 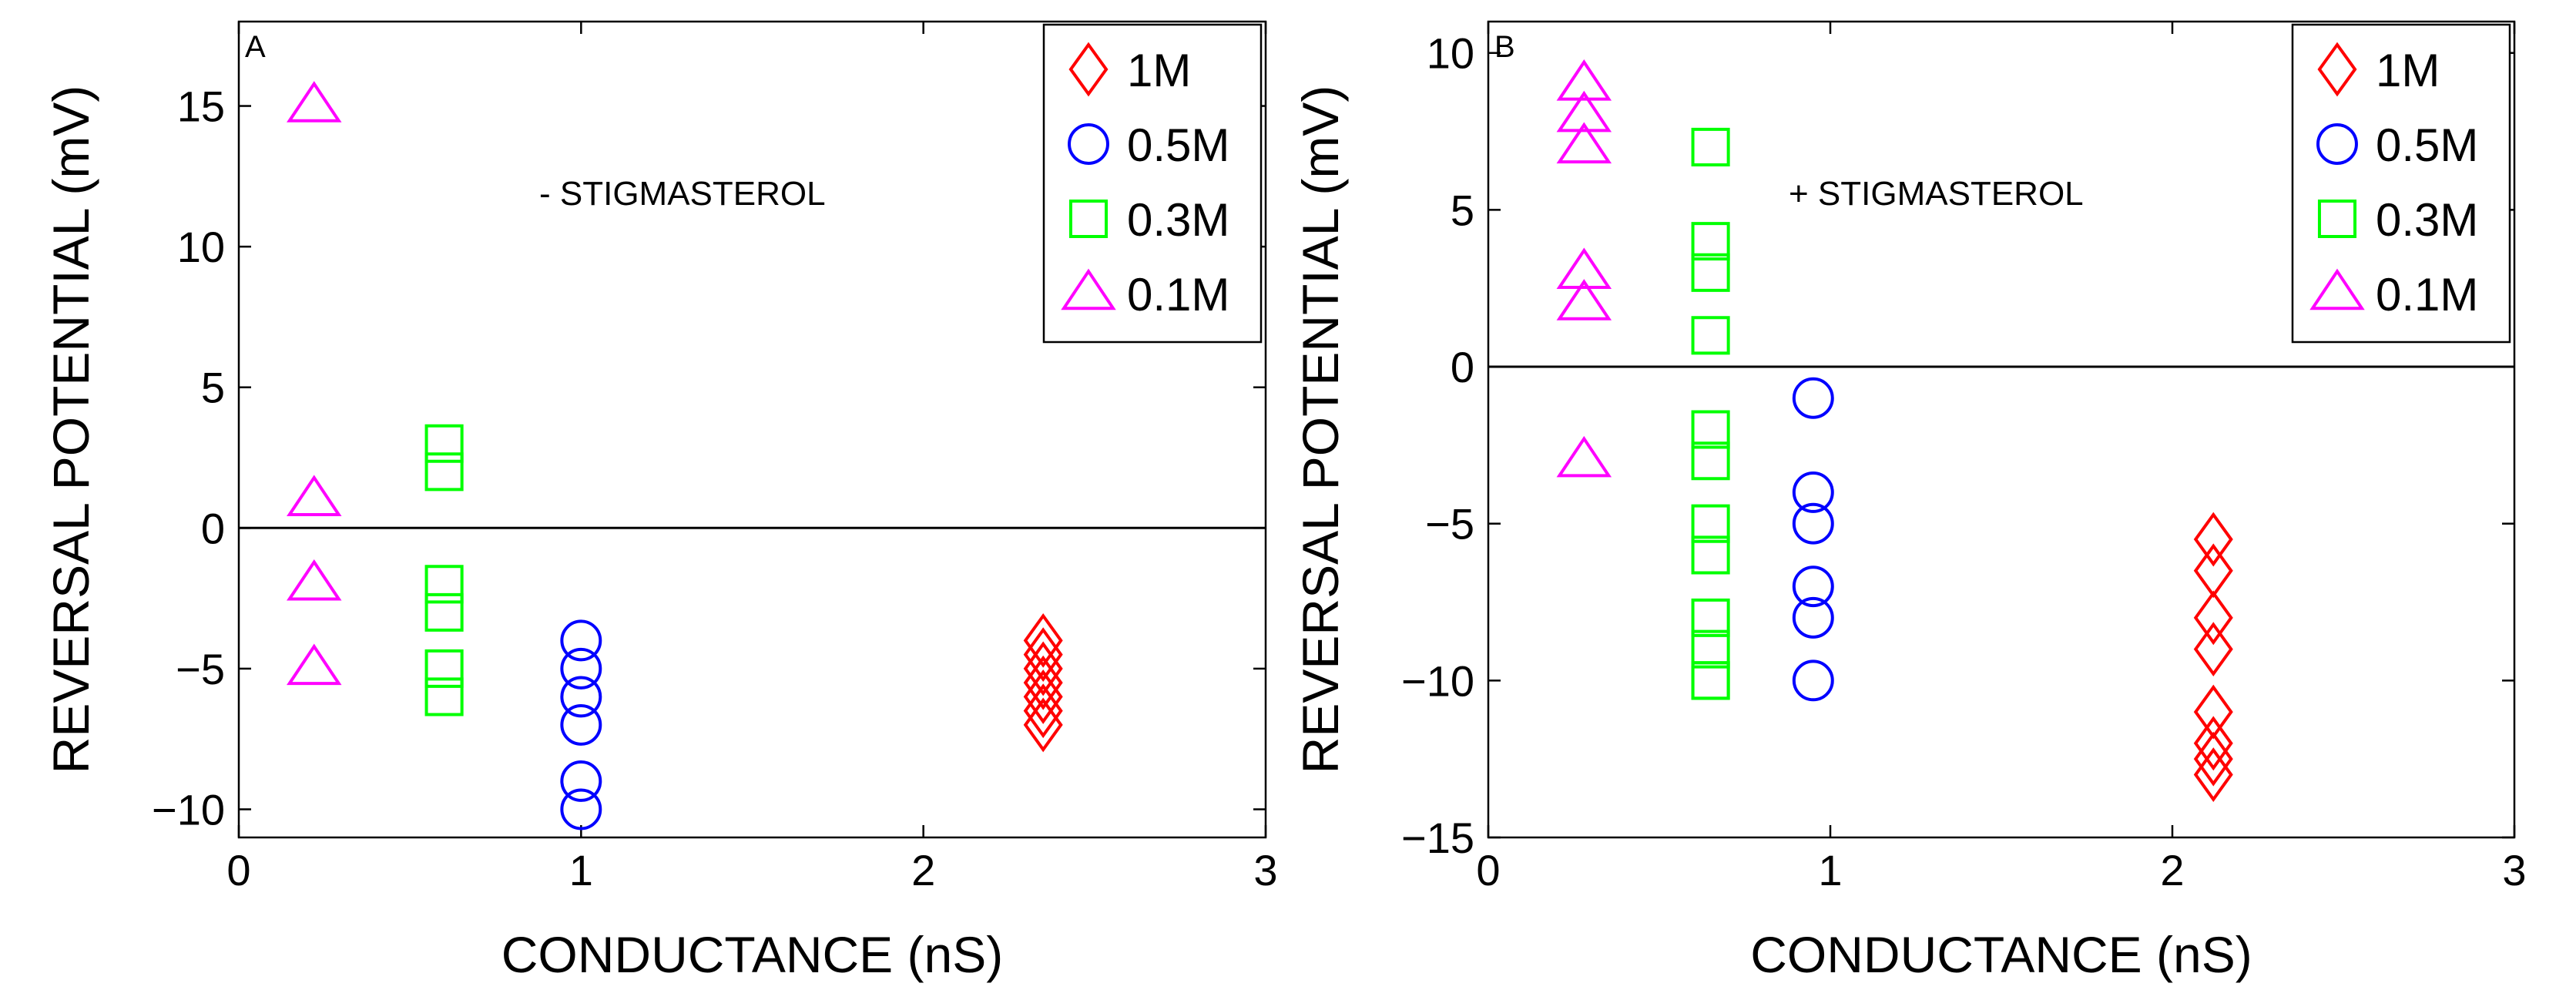 I want to click on y-tick-label: −15, so click(x=1437, y=838).